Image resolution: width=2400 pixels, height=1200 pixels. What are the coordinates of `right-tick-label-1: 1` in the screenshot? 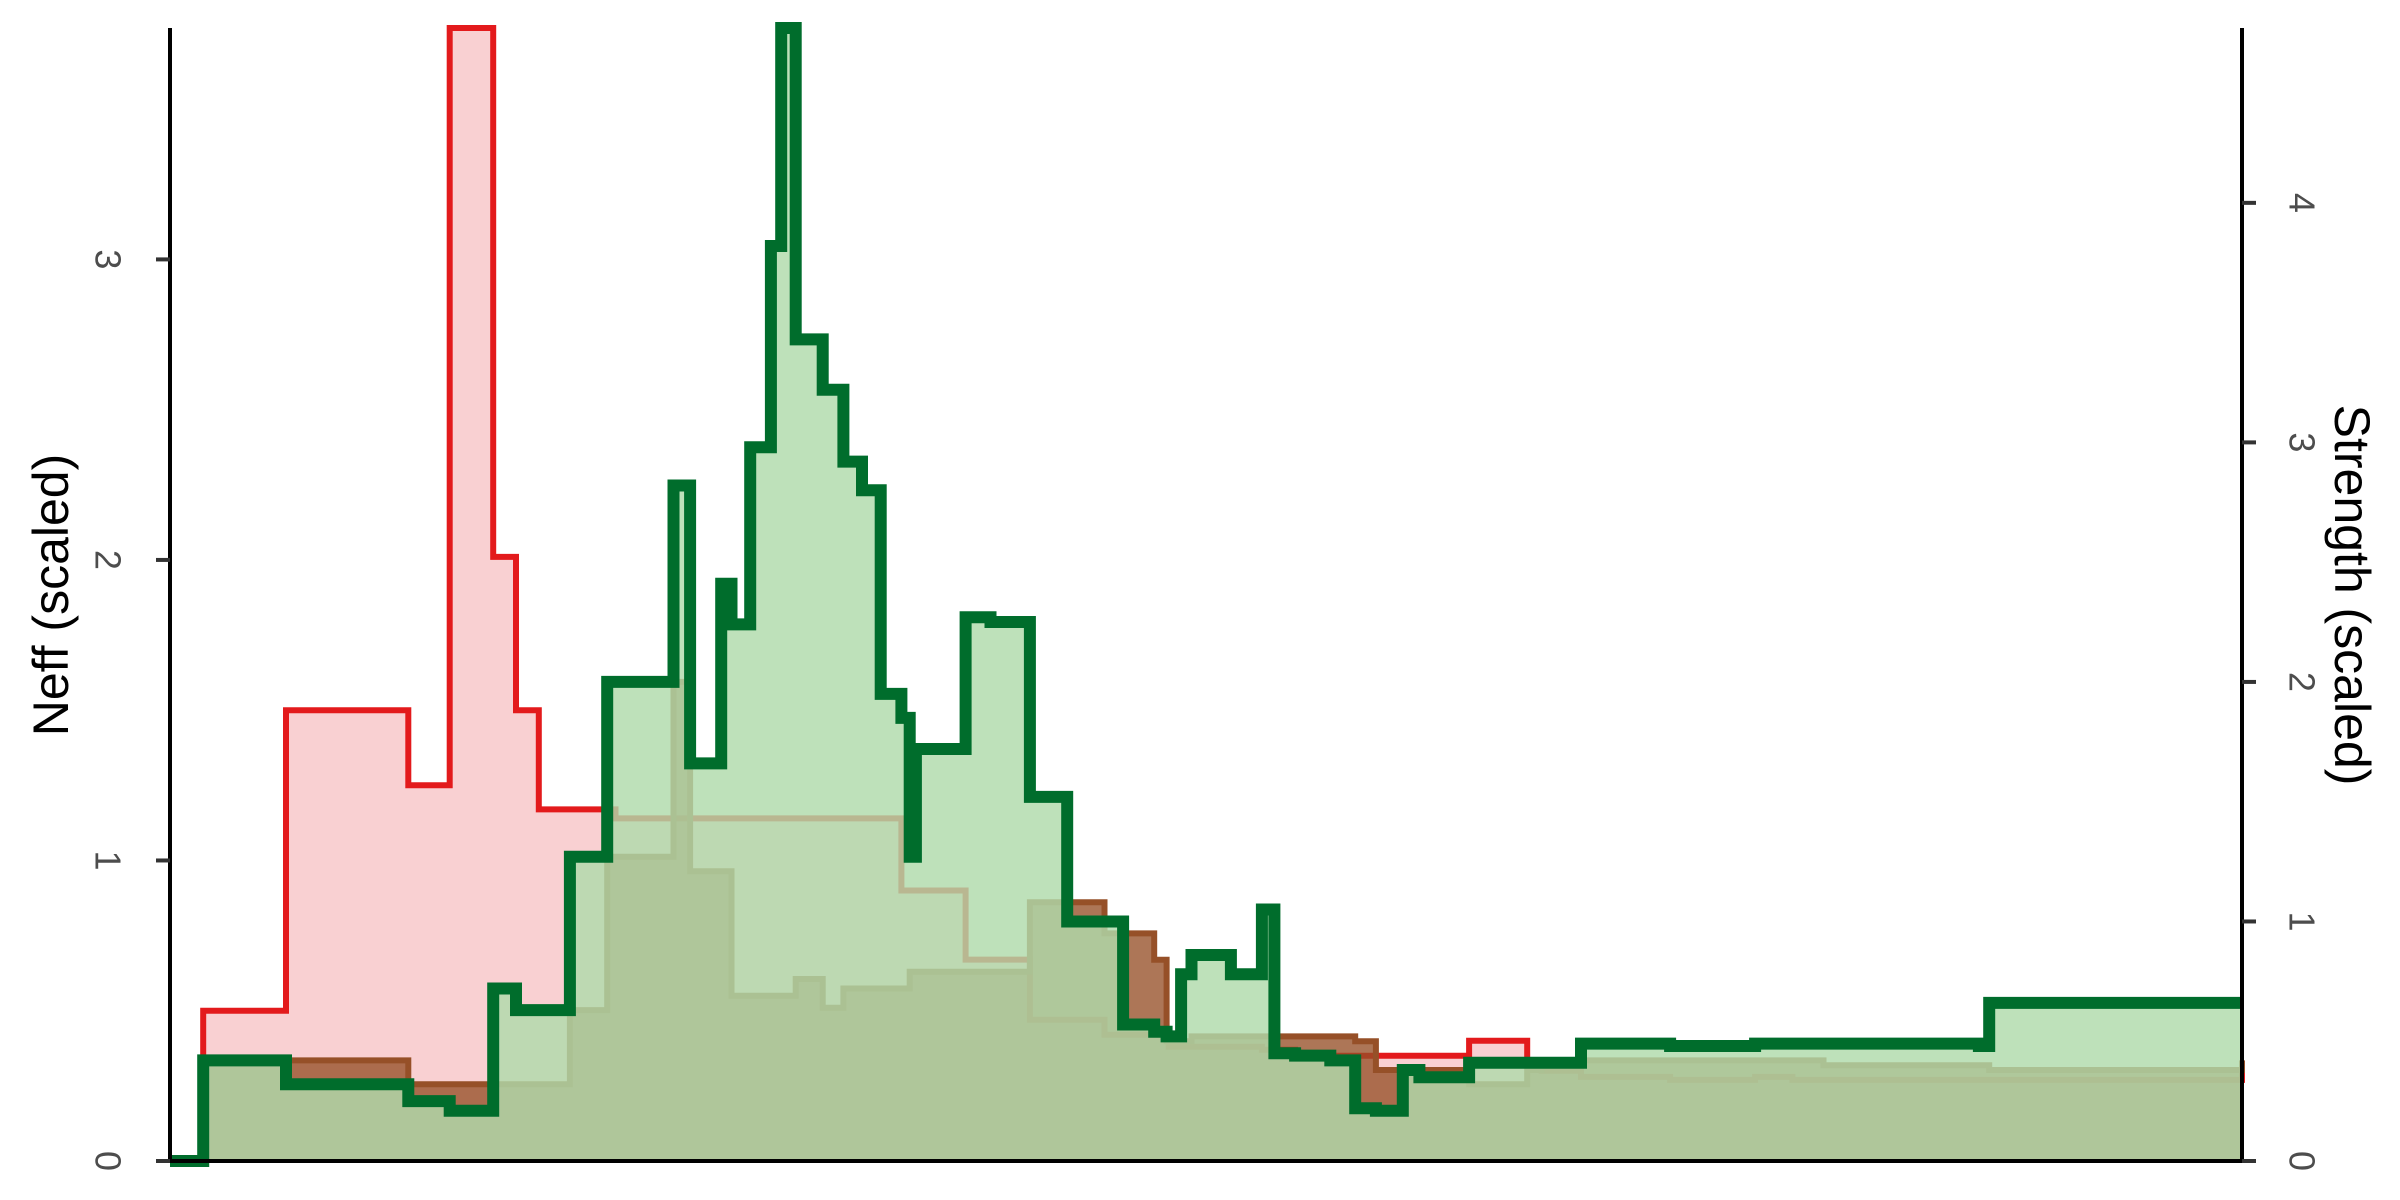 It's located at (2302, 921).